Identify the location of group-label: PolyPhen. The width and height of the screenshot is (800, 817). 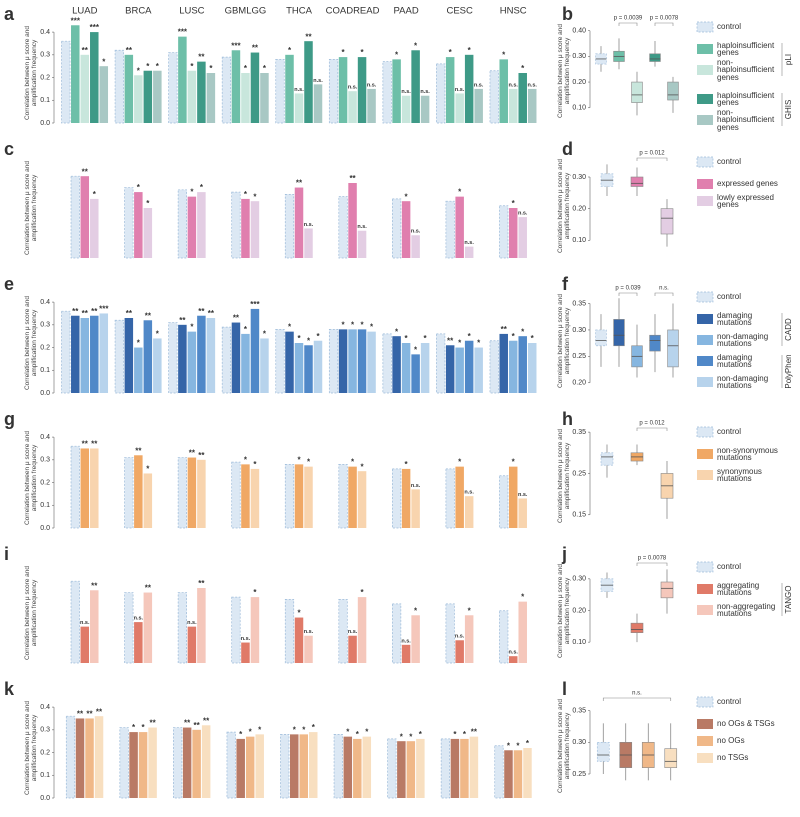
(788, 371).